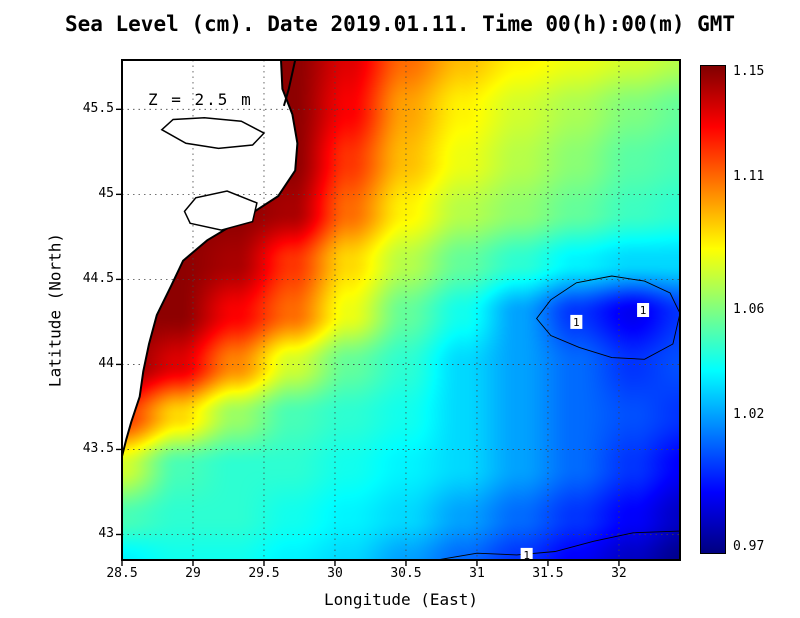 Image resolution: width=800 pixels, height=618 pixels. Describe the element at coordinates (477, 573) in the screenshot. I see `x-tick-label: 31` at that location.